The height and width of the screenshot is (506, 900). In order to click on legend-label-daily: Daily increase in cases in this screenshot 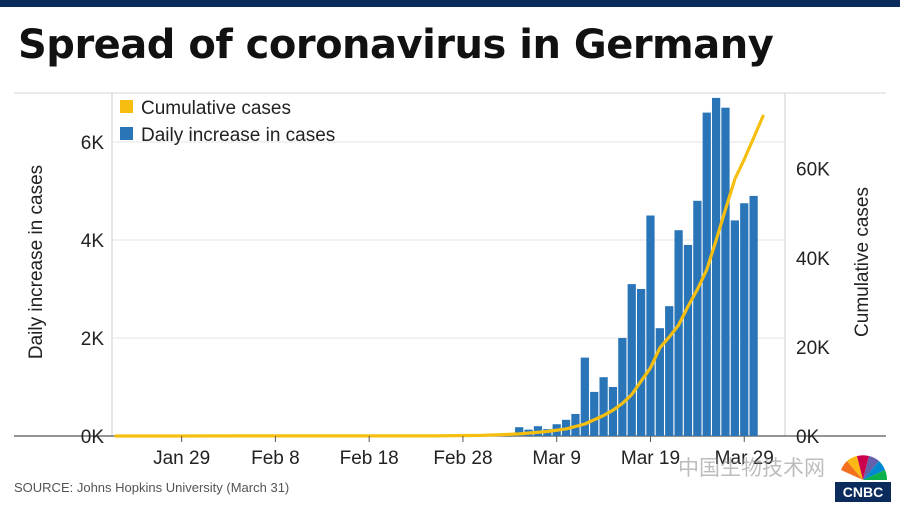, I will do `click(238, 135)`.